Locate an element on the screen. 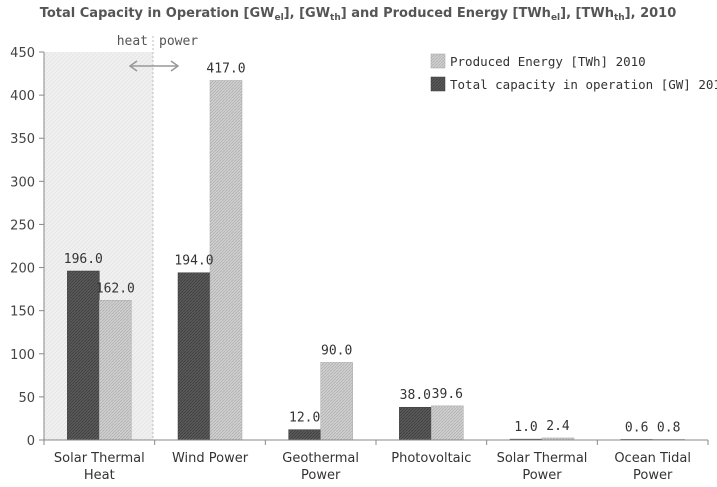  legend-label-energy: Produced Energy [TWh] 2010 is located at coordinates (548, 61).